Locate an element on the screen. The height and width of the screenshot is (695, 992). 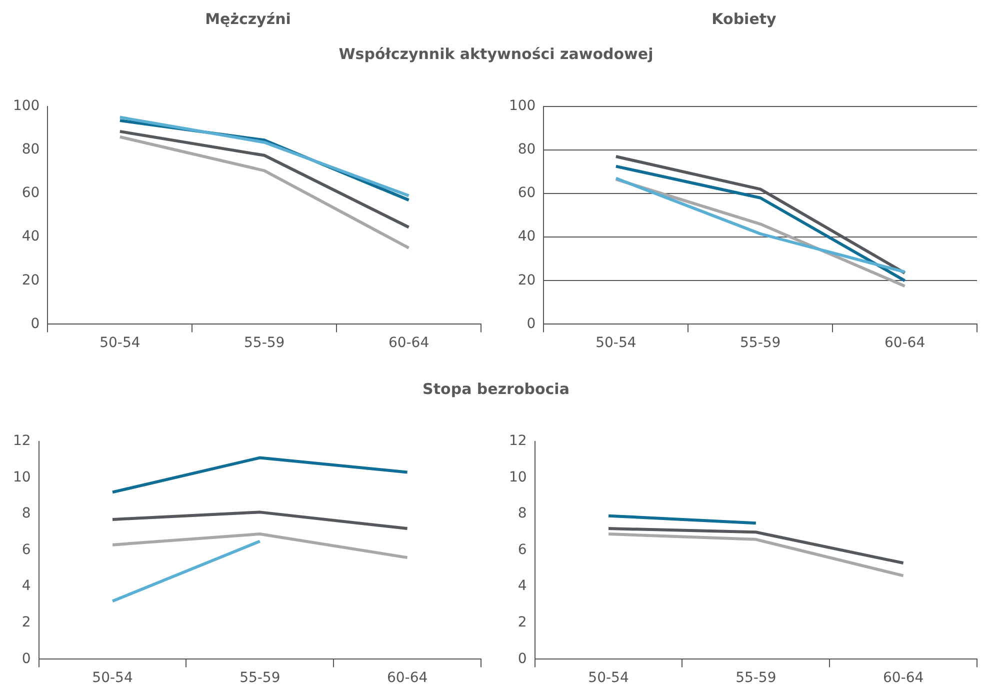
chart-title: Mężczyźni is located at coordinates (248, 19).